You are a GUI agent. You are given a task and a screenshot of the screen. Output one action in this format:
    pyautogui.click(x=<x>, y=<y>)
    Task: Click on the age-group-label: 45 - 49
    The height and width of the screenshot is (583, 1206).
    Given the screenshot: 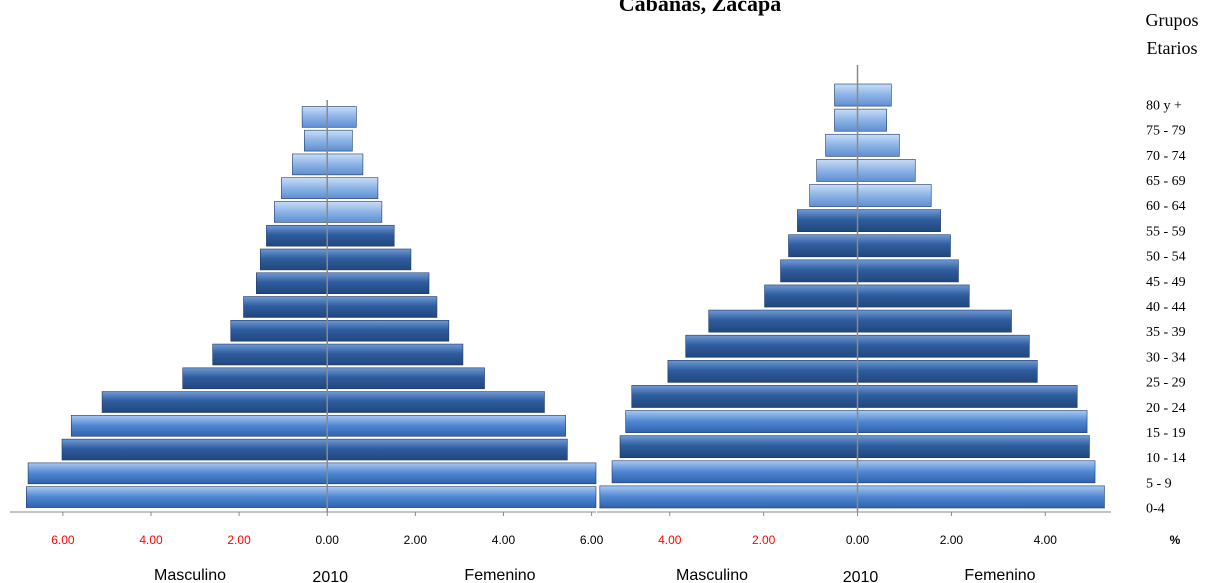 What is the action you would take?
    pyautogui.click(x=1166, y=282)
    